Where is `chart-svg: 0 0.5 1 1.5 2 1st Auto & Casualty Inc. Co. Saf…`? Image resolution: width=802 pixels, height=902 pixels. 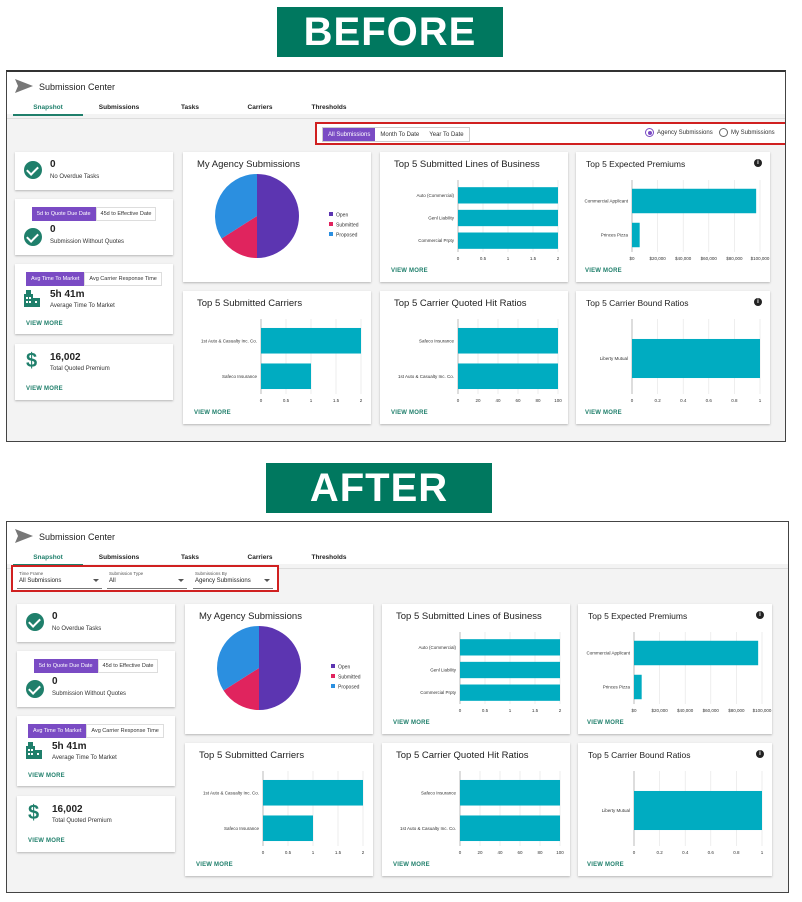
chart-svg: 0 0.5 1 1.5 2 1st Auto & Casualty Inc. Co. Saf… is located at coordinates (284, 813).